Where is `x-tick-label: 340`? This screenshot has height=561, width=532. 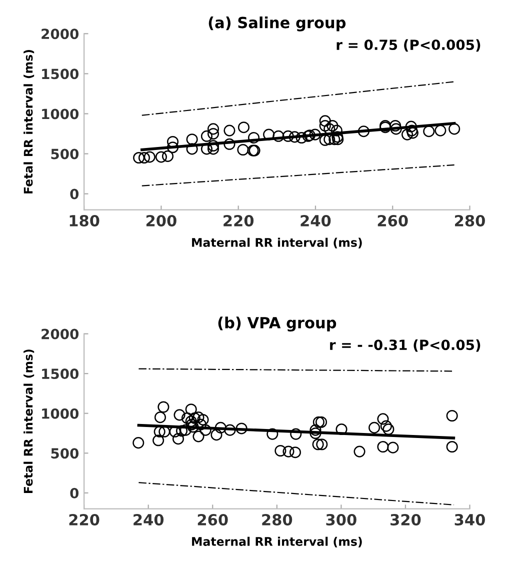 x-tick-label: 340 is located at coordinates (469, 520).